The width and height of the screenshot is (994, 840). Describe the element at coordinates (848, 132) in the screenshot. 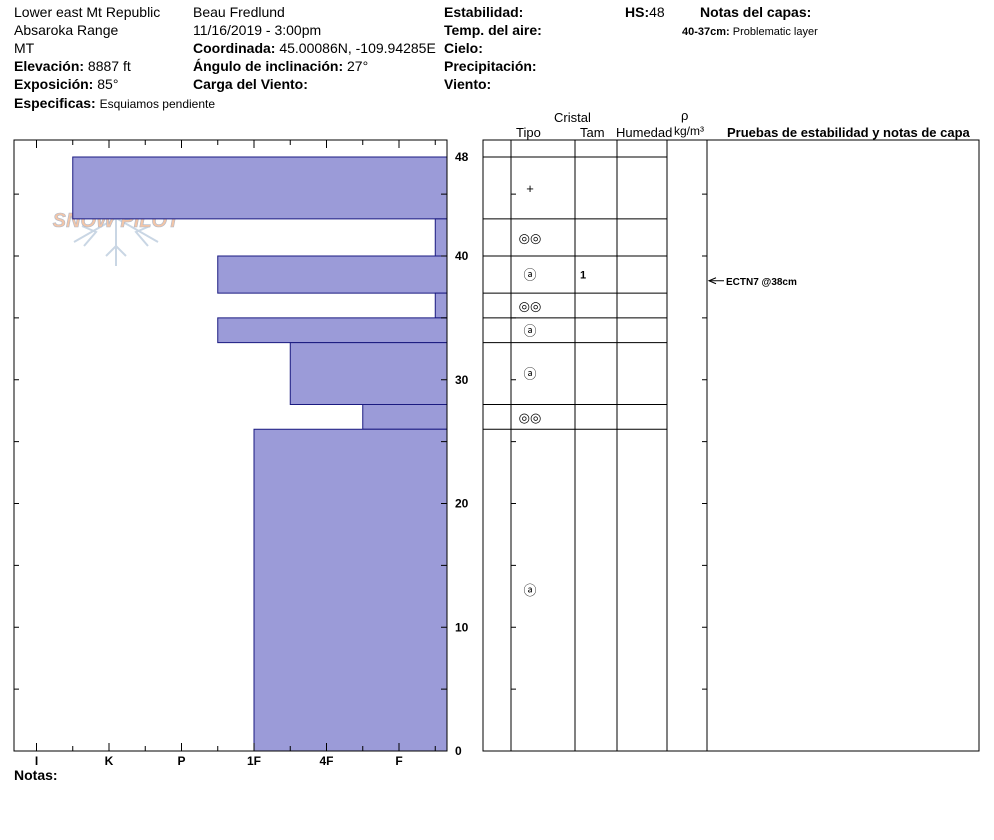

I see `col-pruebas: Pruebas de estabilidad y notas de capa` at that location.